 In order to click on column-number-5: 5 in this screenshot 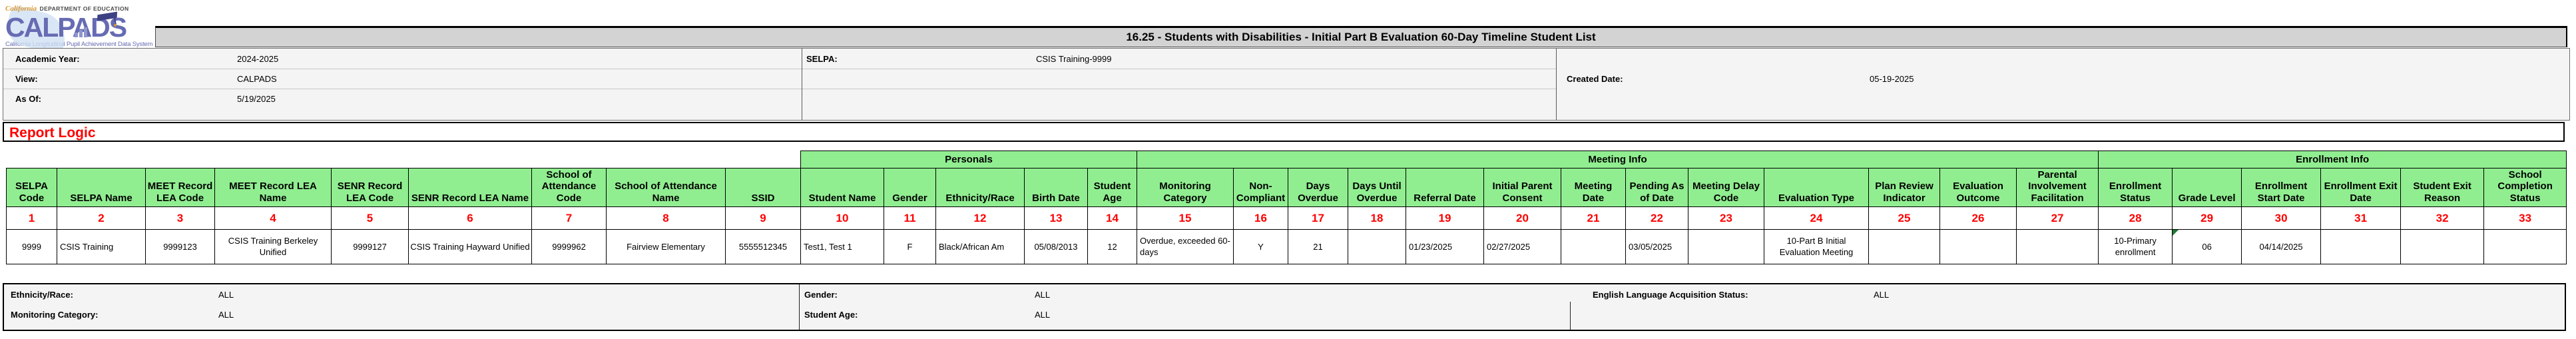, I will do `click(370, 218)`.